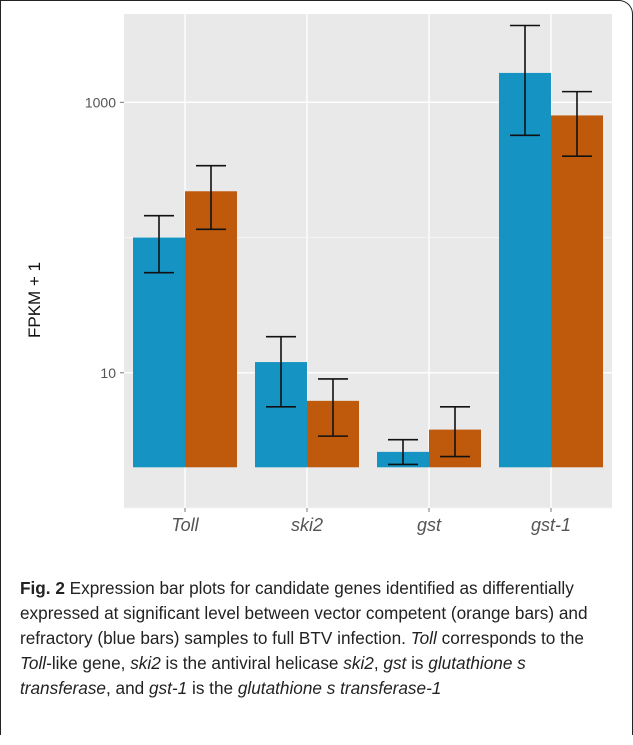  What do you see at coordinates (403, 452) in the screenshot?
I see `error-bar-gst-blue` at bounding box center [403, 452].